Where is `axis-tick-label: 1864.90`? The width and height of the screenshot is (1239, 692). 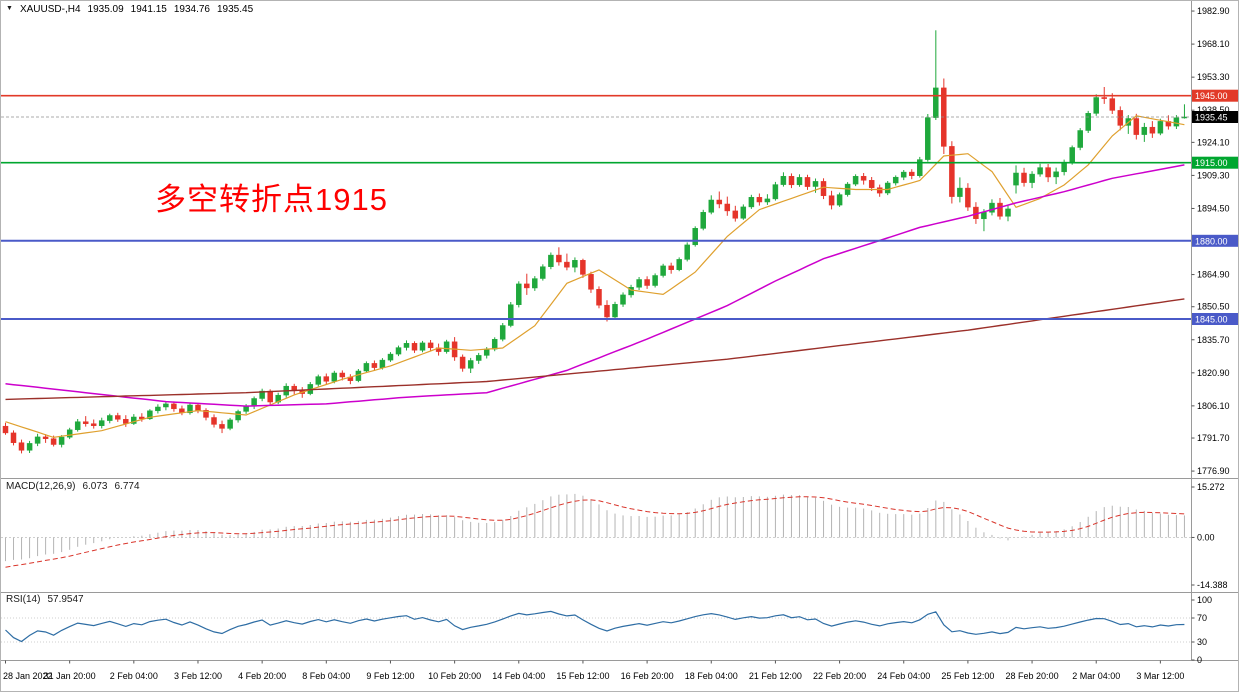
axis-tick-label: 1864.90 is located at coordinates (1213, 275).